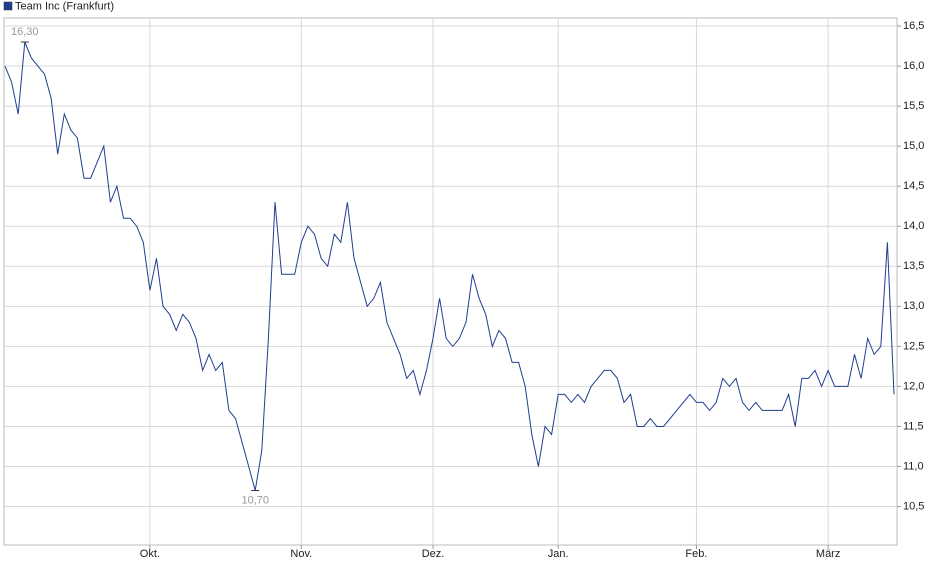  I want to click on y-tick-label: 13,5, so click(913, 266).